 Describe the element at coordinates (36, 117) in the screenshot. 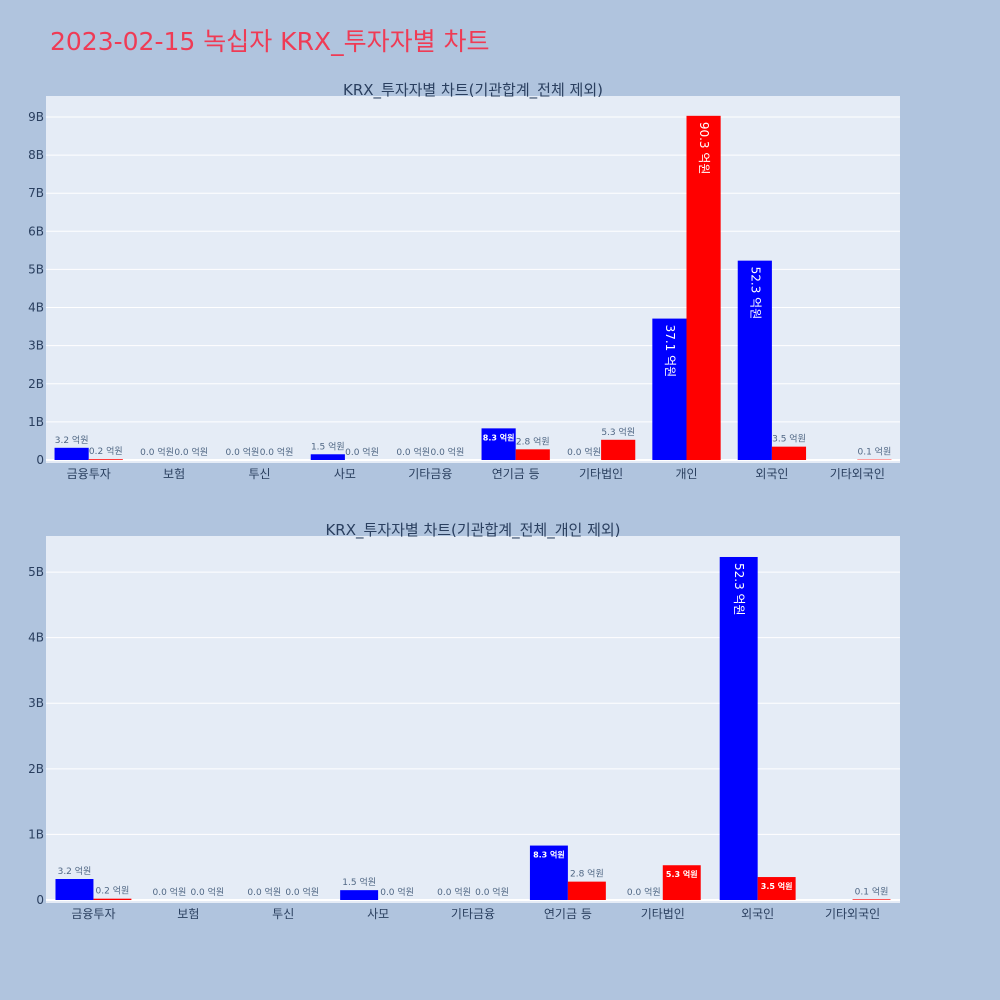

I see `y-tick-label: 9B` at that location.